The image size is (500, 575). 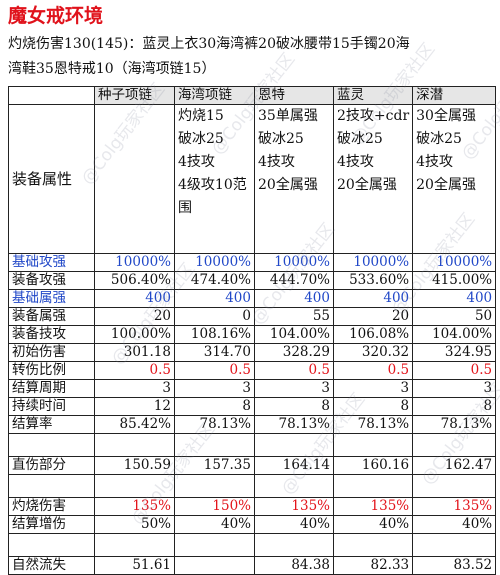 I want to click on table-row: 结算周期 3 3 3 3 3, so click(x=252, y=388).